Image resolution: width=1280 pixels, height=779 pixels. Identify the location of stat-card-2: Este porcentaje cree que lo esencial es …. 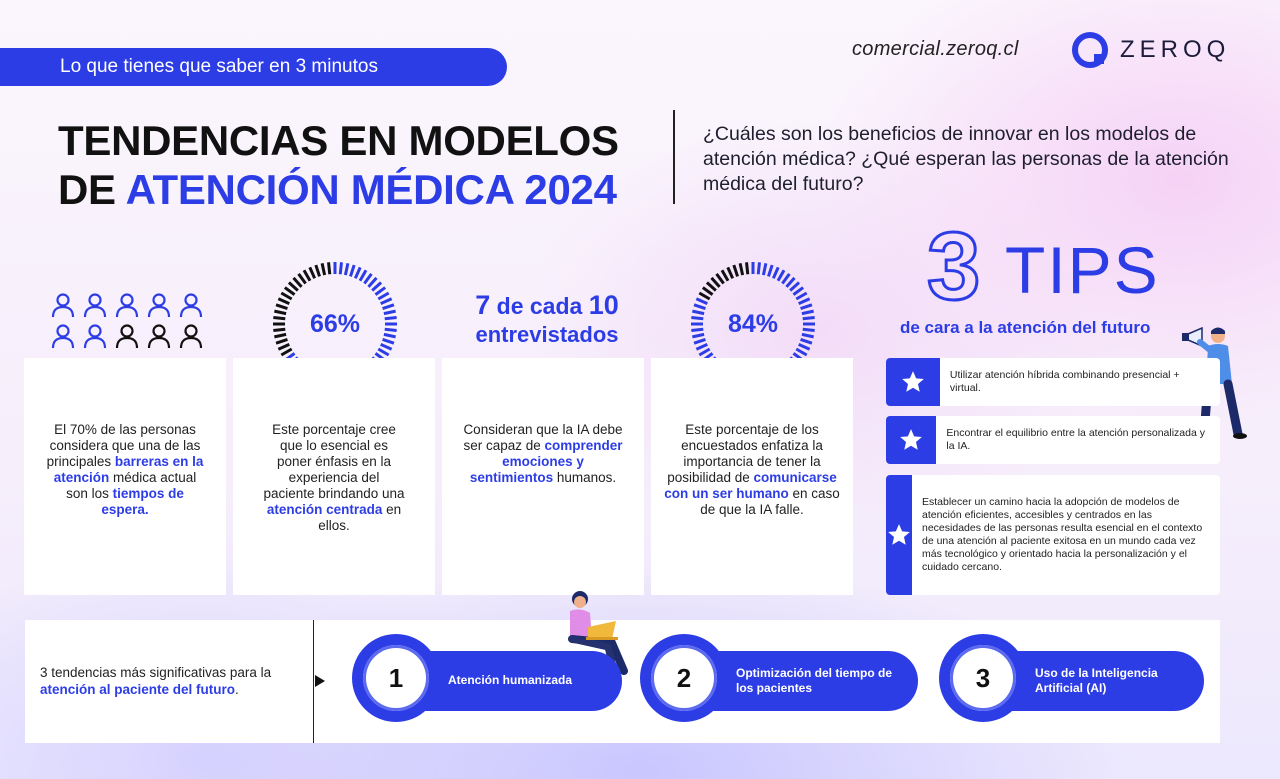
(334, 476).